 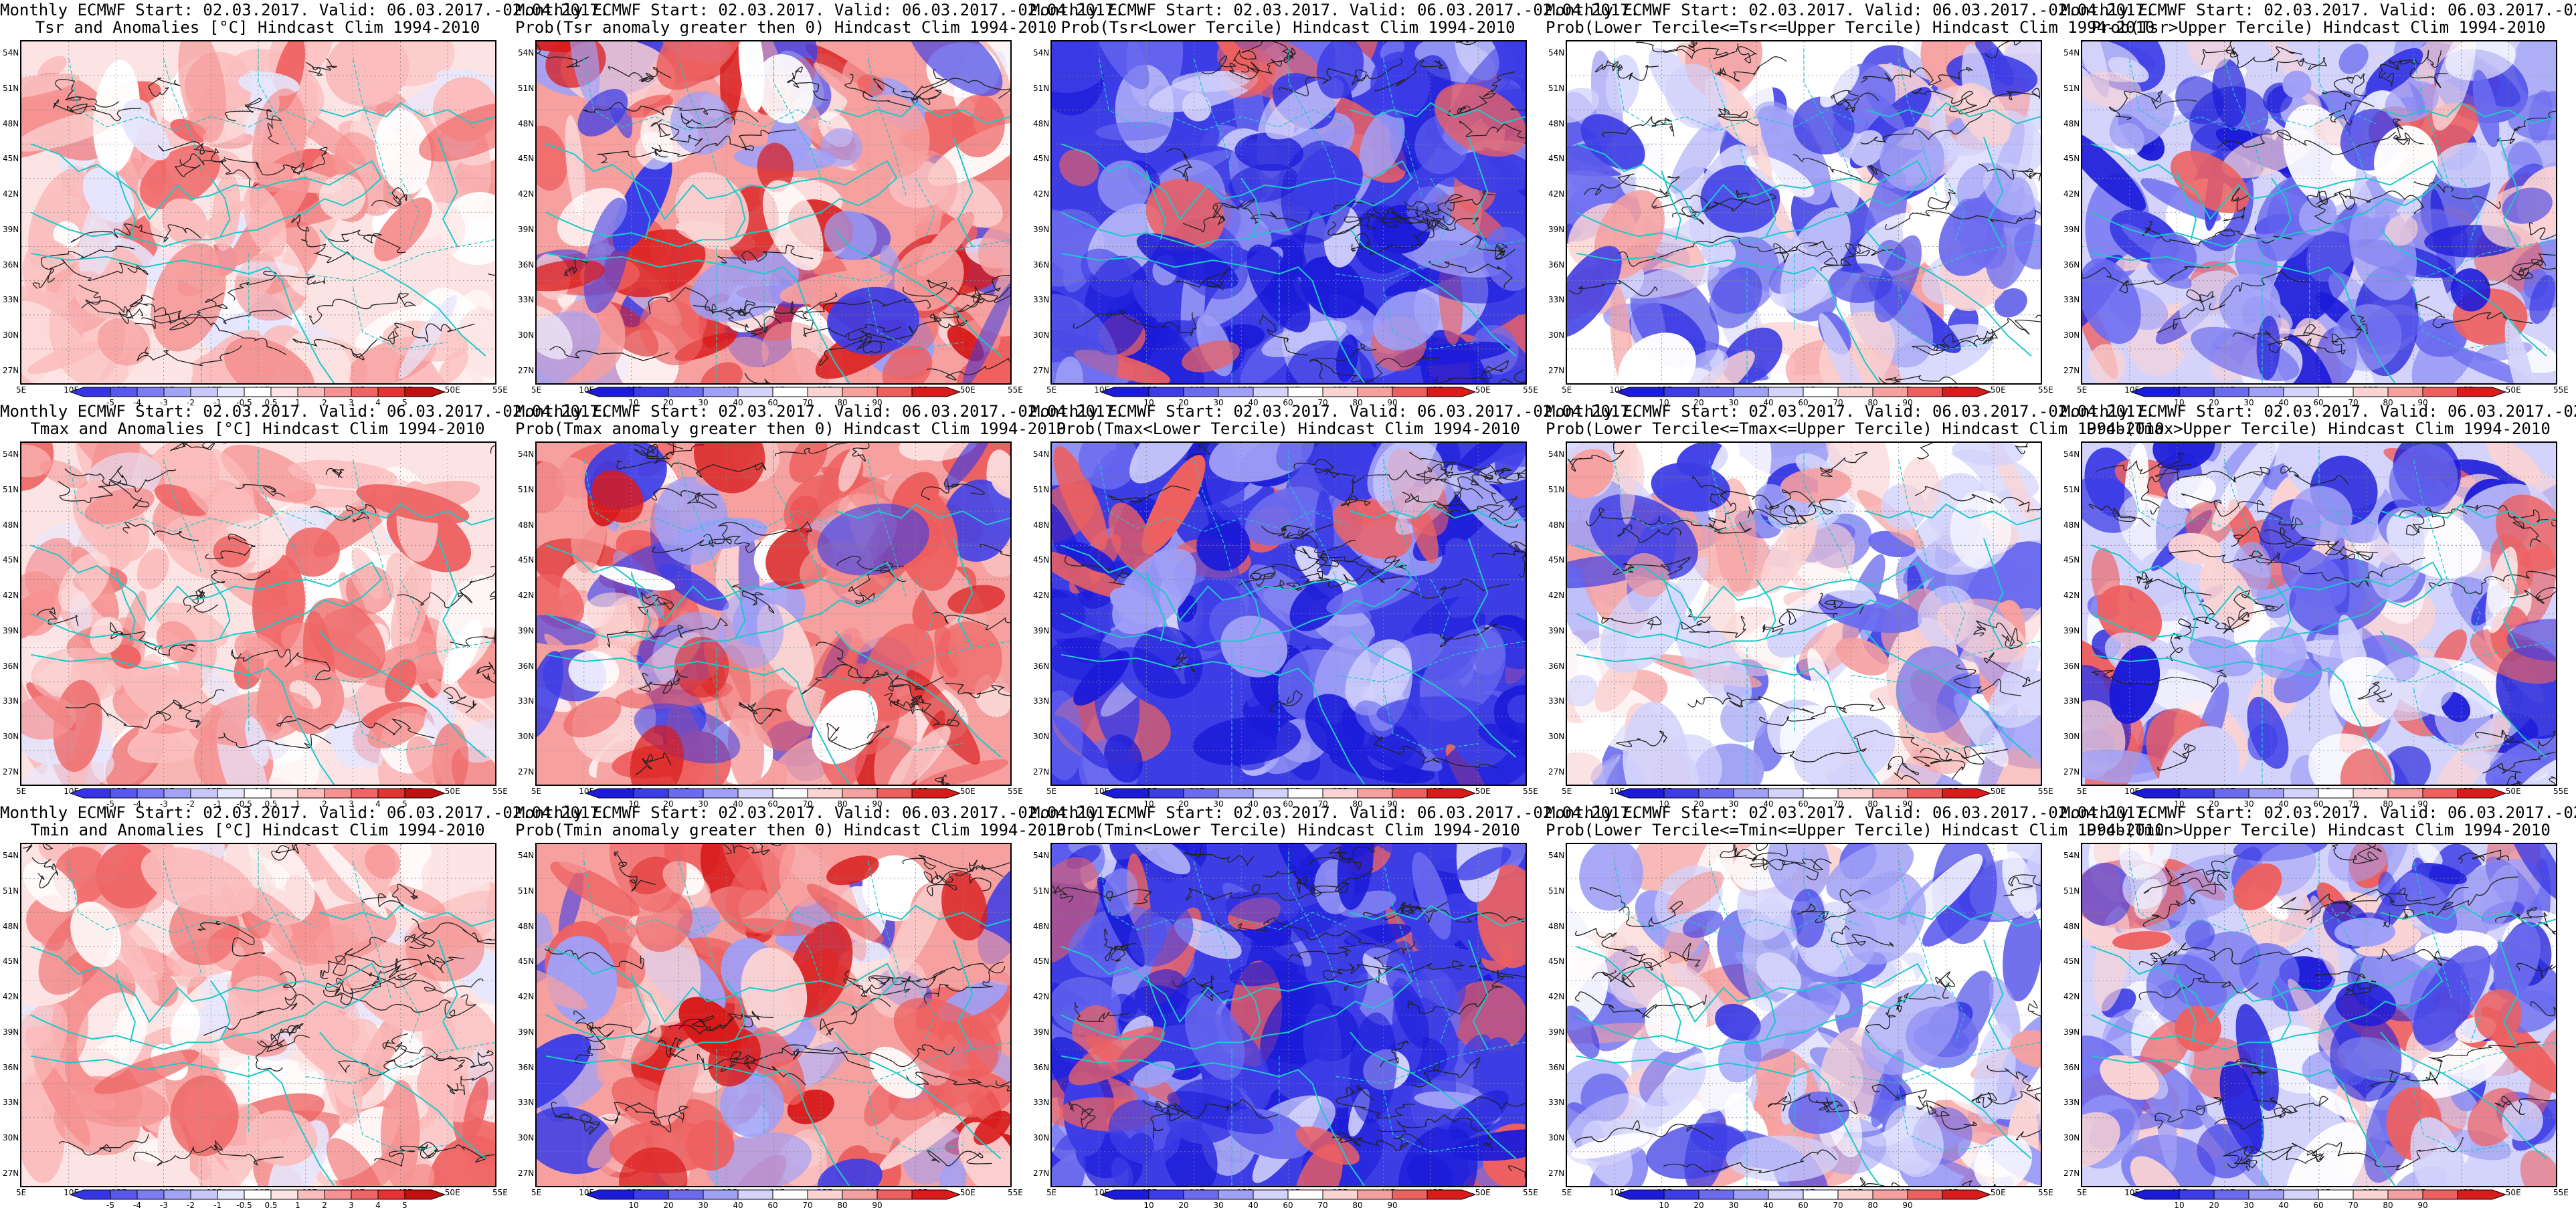 What do you see at coordinates (1803, 402) in the screenshot?
I see `colorbar-tick-label: 60` at bounding box center [1803, 402].